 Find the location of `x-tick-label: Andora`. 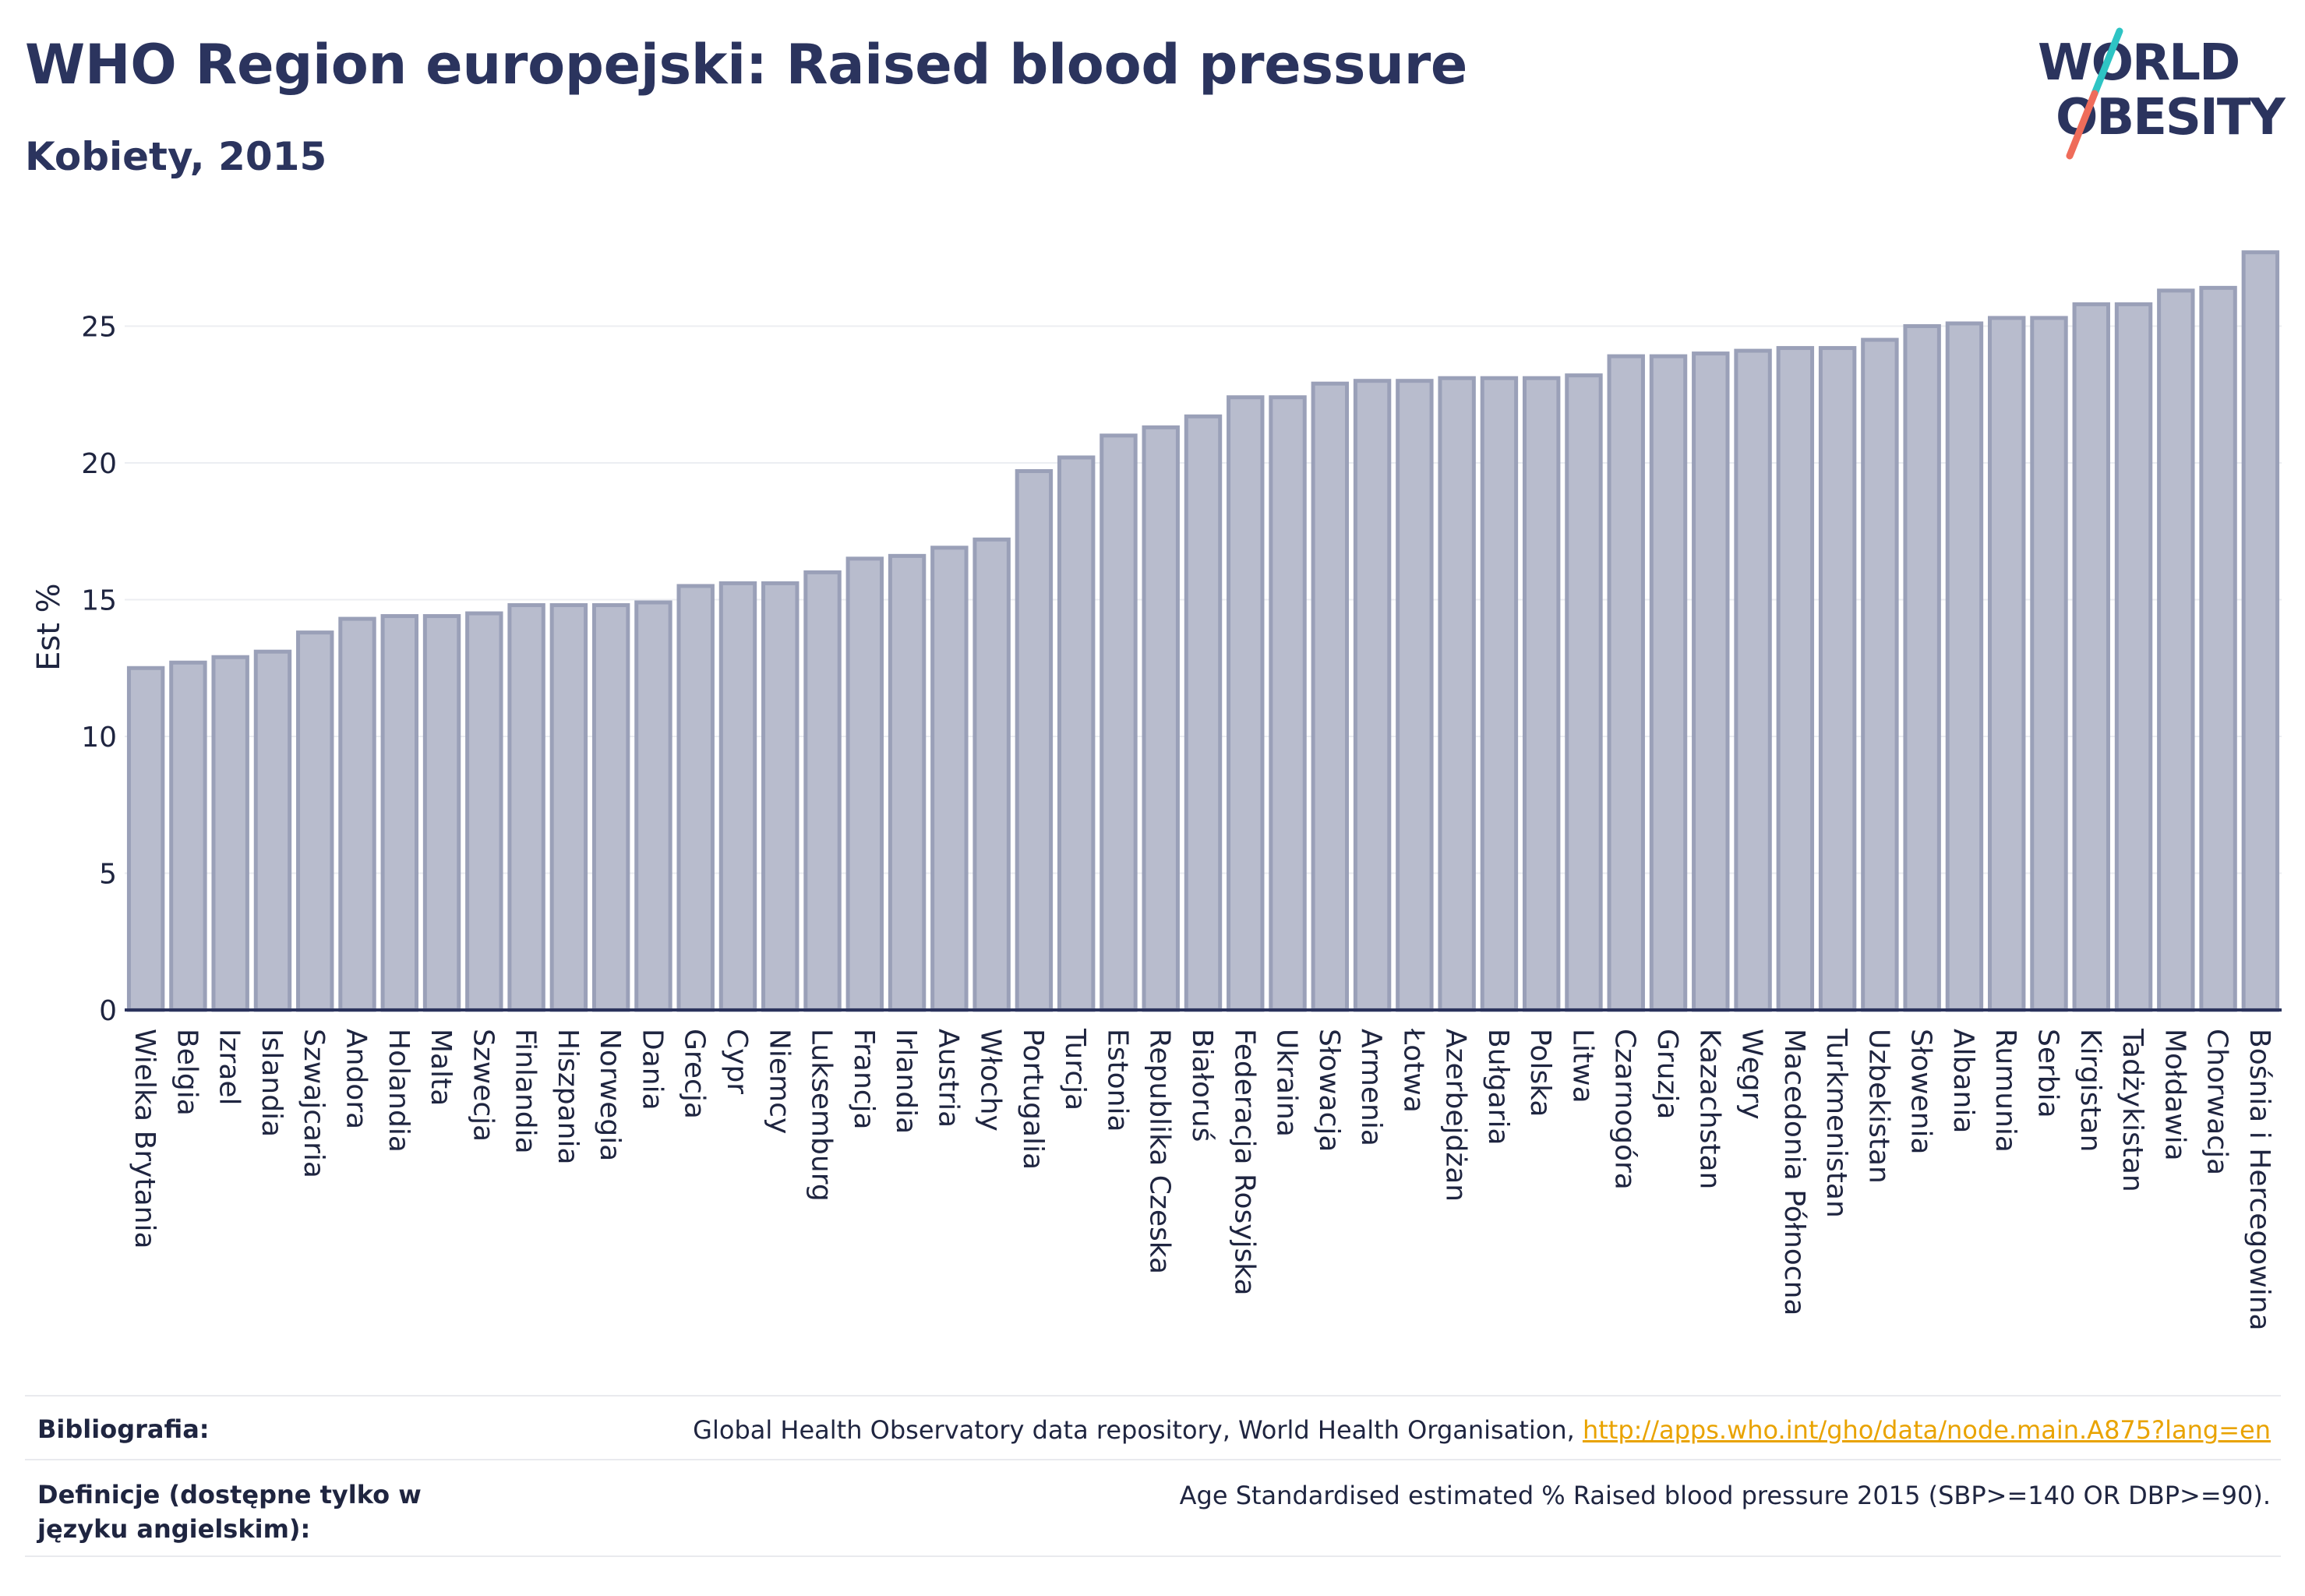

x-tick-label: Andora is located at coordinates (356, 1079).